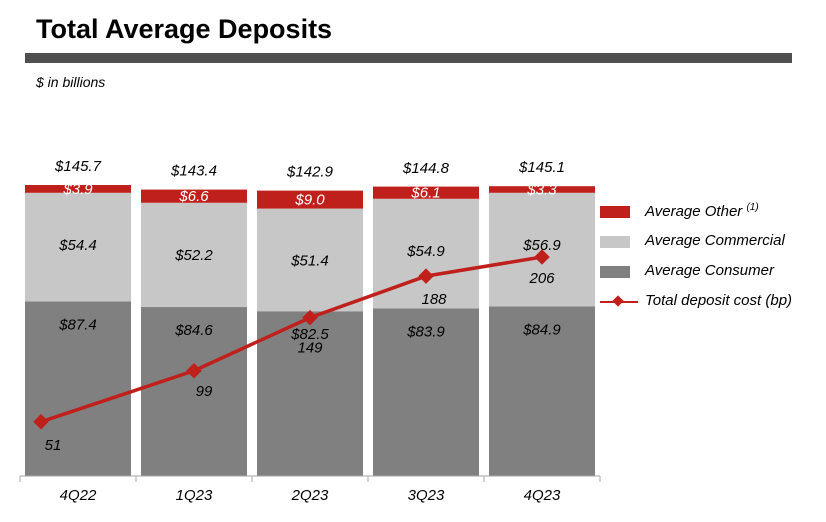  What do you see at coordinates (426, 168) in the screenshot?
I see `data-label-total: $144.8` at bounding box center [426, 168].